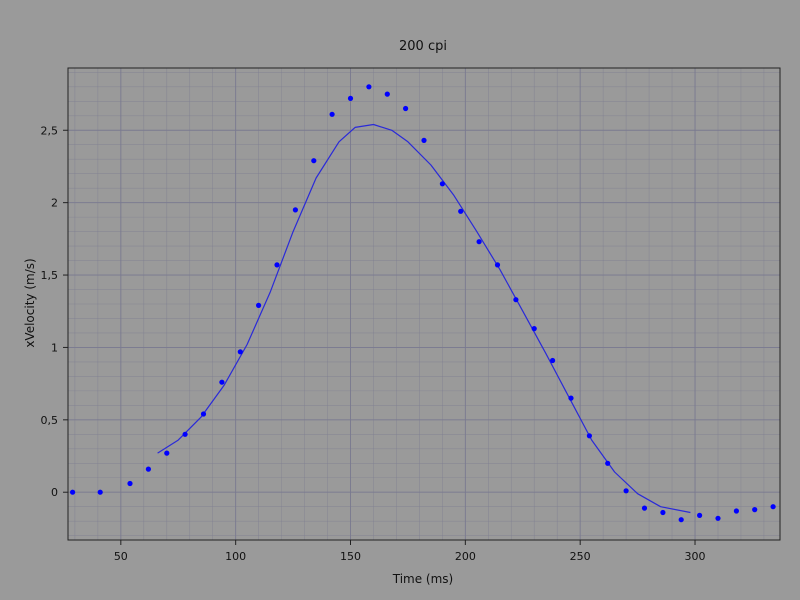 The height and width of the screenshot is (600, 800). What do you see at coordinates (121, 556) in the screenshot?
I see `x-tick-label: 50` at bounding box center [121, 556].